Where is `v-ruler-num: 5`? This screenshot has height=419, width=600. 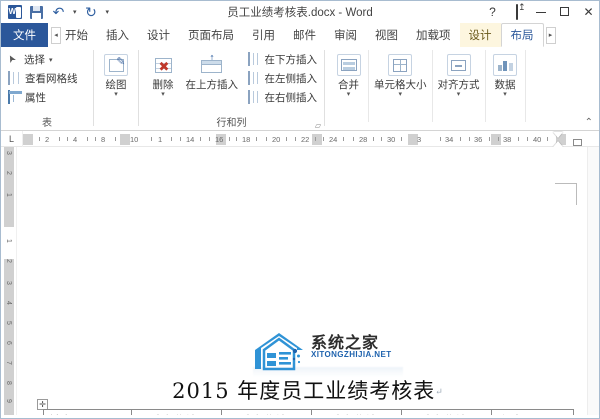
v-ruler-num: 5 is located at coordinates (8, 323).